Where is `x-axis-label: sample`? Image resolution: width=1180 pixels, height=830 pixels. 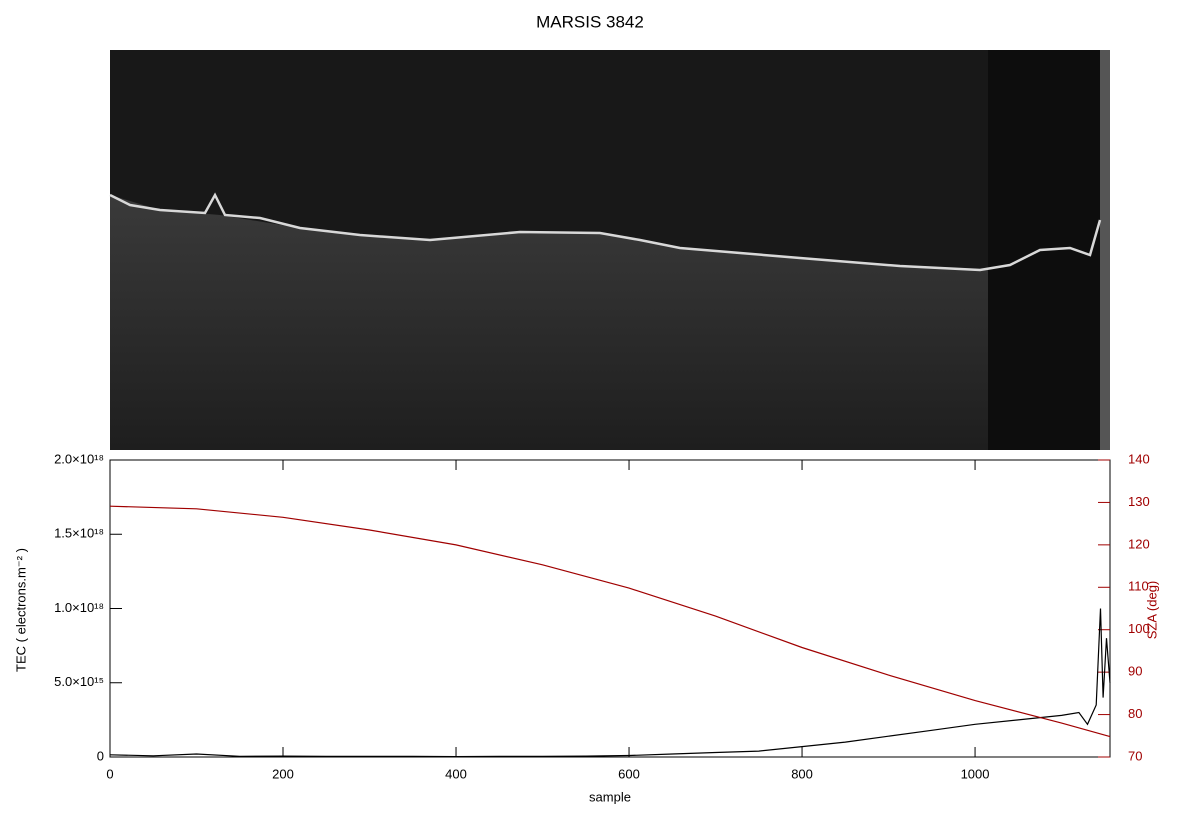 x-axis-label: sample is located at coordinates (610, 796).